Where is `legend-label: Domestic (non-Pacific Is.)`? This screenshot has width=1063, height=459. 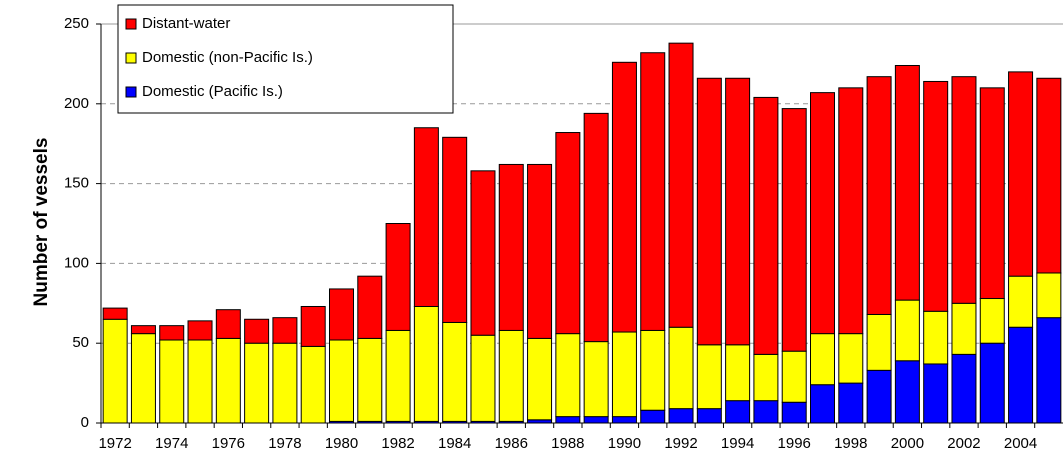
legend-label: Domestic (non-Pacific Is.) is located at coordinates (227, 57).